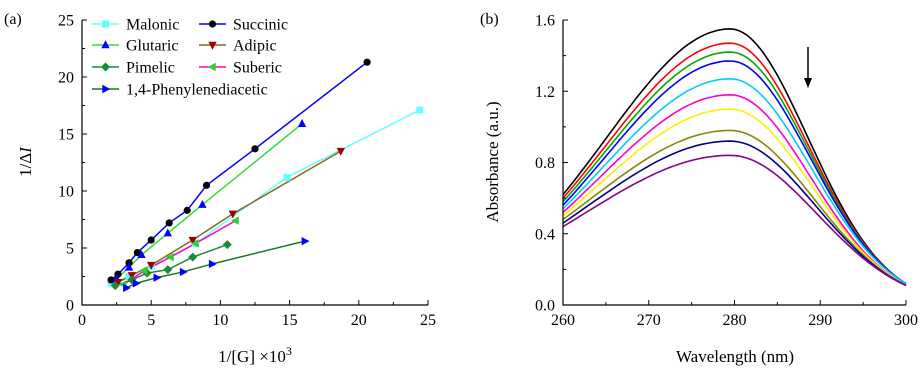 The width and height of the screenshot is (924, 371). Describe the element at coordinates (545, 306) in the screenshot. I see `y-tick-label: 0.0` at that location.